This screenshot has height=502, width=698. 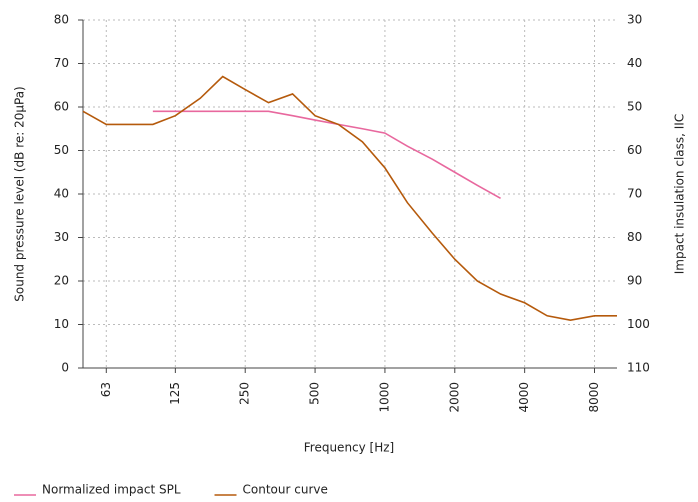 I want to click on legend-label: Contour curve, so click(x=285, y=490).